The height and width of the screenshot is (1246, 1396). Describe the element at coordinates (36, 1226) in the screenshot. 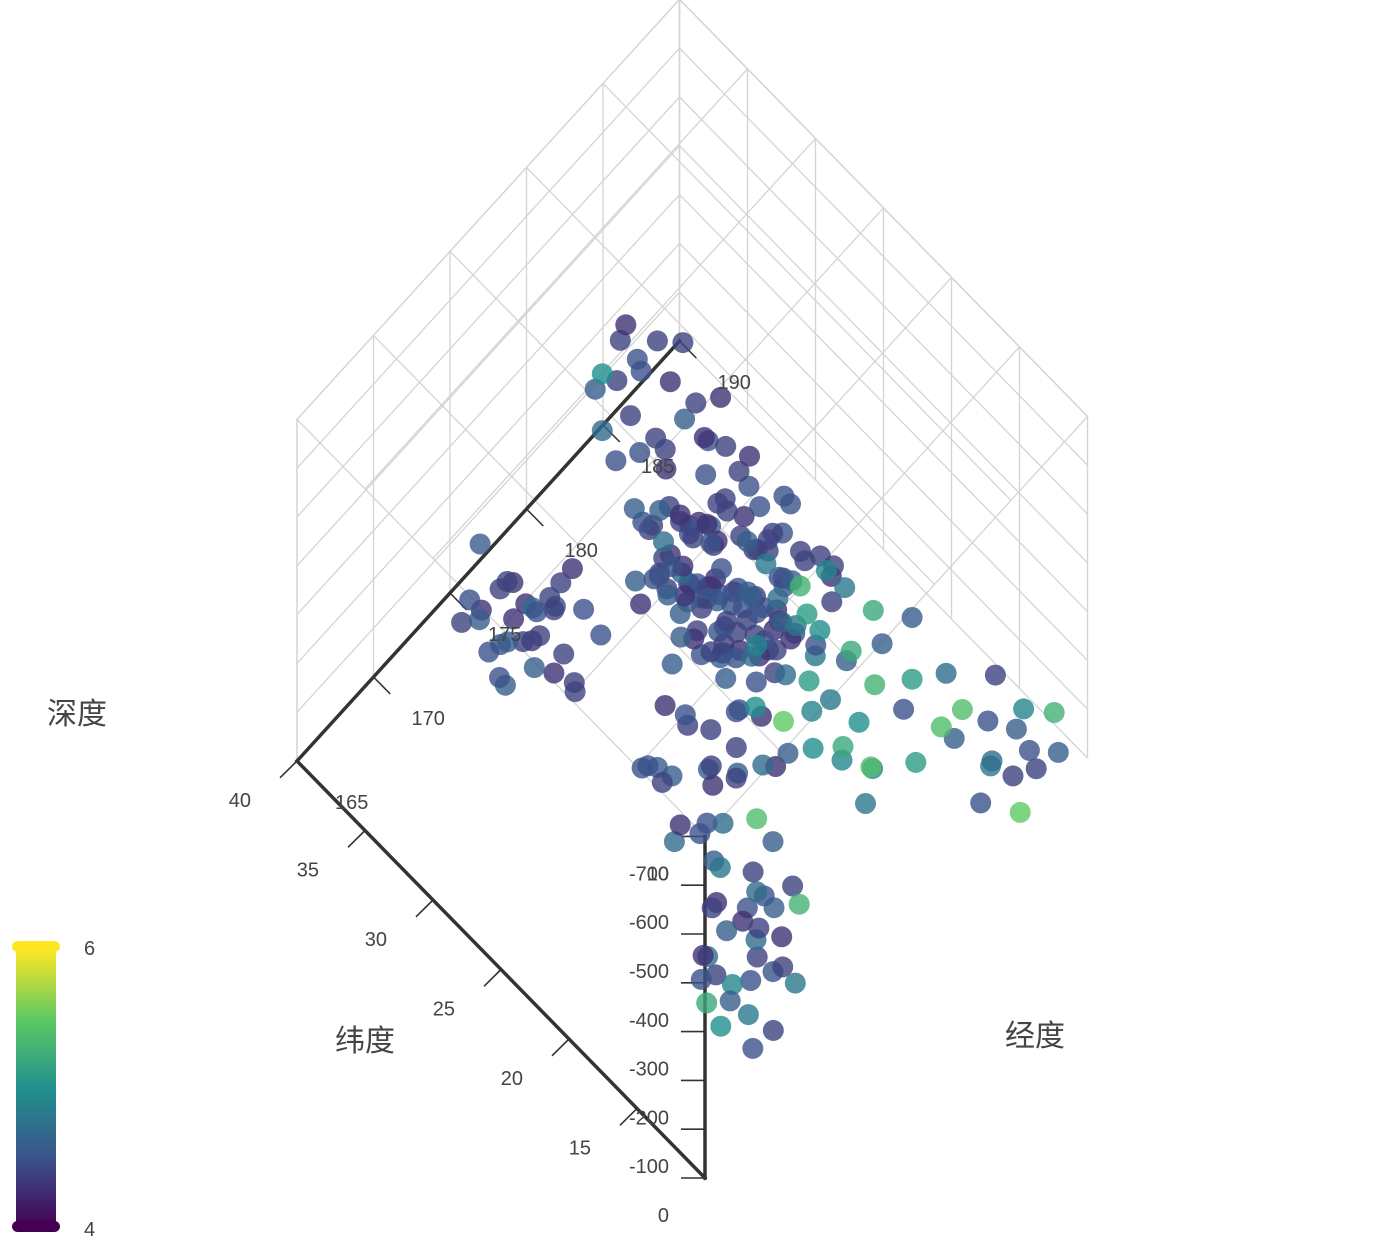

I see `colorbar-min-cap` at that location.